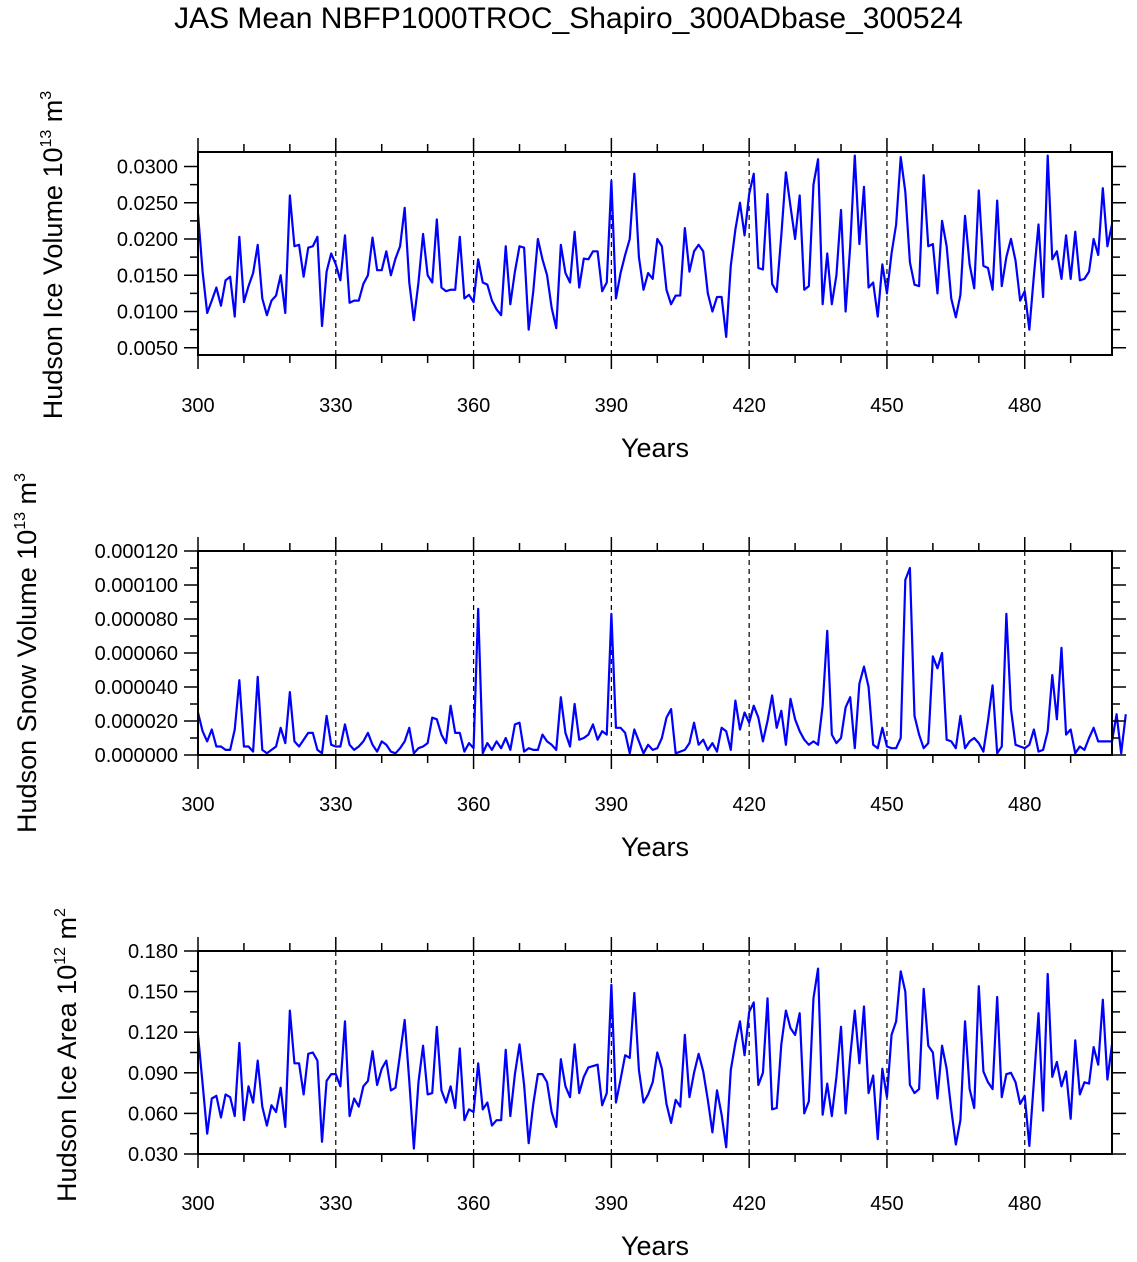 This screenshot has width=1137, height=1262. Describe the element at coordinates (153, 1074) in the screenshot. I see `y-tick-label: 0.090` at that location.